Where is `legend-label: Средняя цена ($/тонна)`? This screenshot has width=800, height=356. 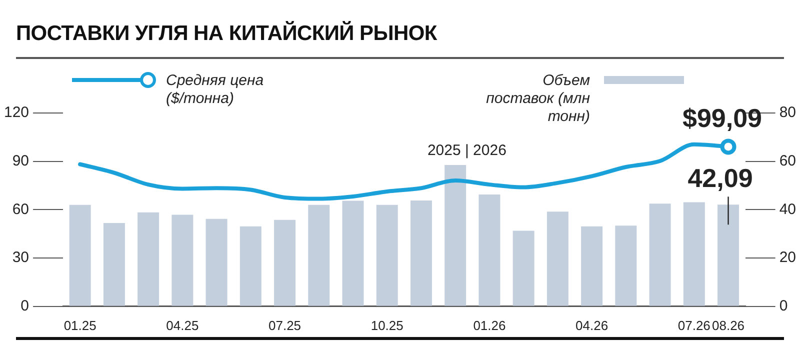 legend-label: Средняя цена ($/тонна) is located at coordinates (215, 90).